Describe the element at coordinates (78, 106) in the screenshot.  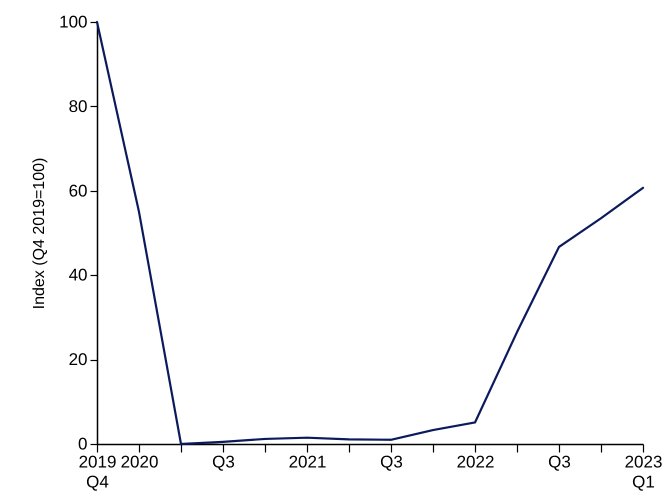
I see `y-tick-label: 80` at that location.